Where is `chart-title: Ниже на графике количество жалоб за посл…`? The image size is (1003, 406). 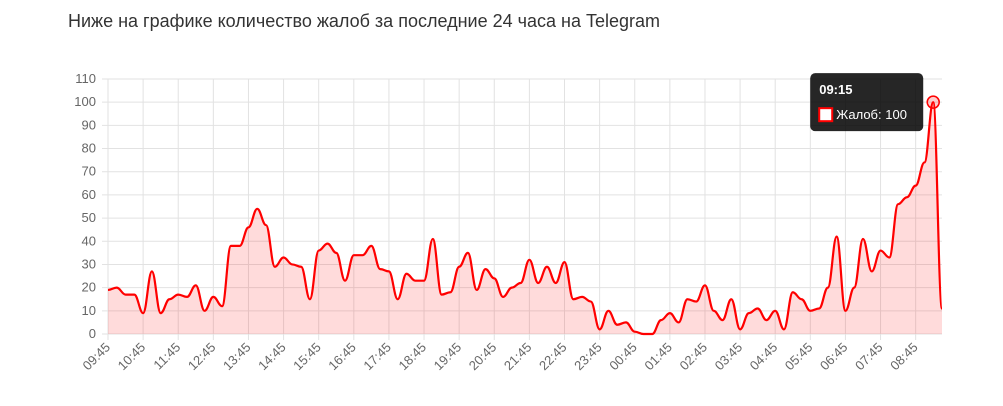 chart-title: Ниже на графике количество жалоб за посл… is located at coordinates (364, 21).